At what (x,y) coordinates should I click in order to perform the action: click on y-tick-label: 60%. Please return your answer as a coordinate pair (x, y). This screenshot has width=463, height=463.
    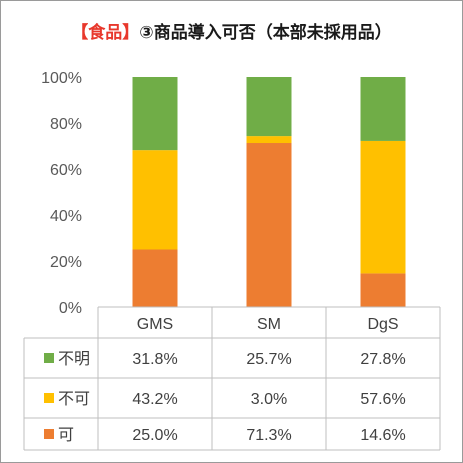
    Looking at the image, I should click on (66, 170).